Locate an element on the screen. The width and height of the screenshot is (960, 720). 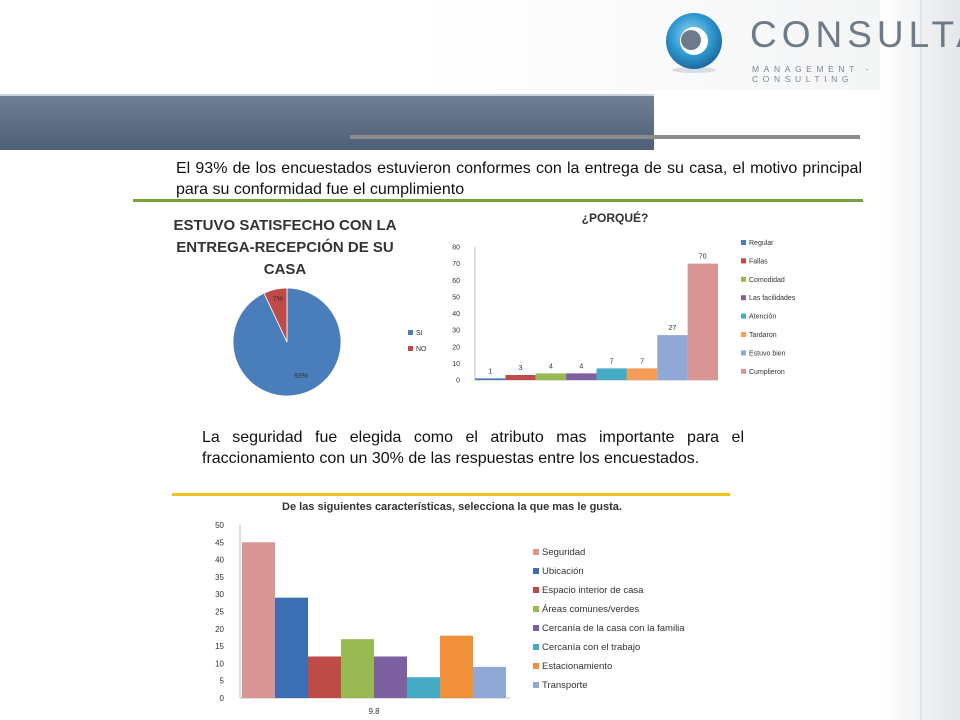
features-legend-cercania-de-la-casa-con-la-familia: Cercanía de la casa con la familia is located at coordinates (613, 628).